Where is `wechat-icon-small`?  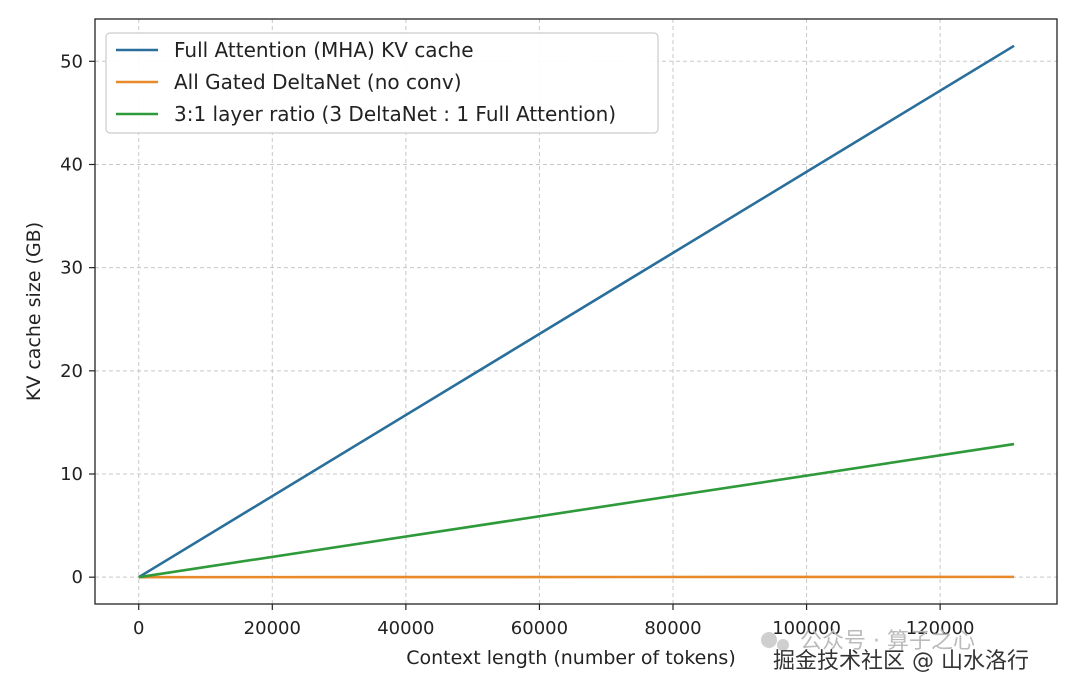 wechat-icon-small is located at coordinates (783, 645).